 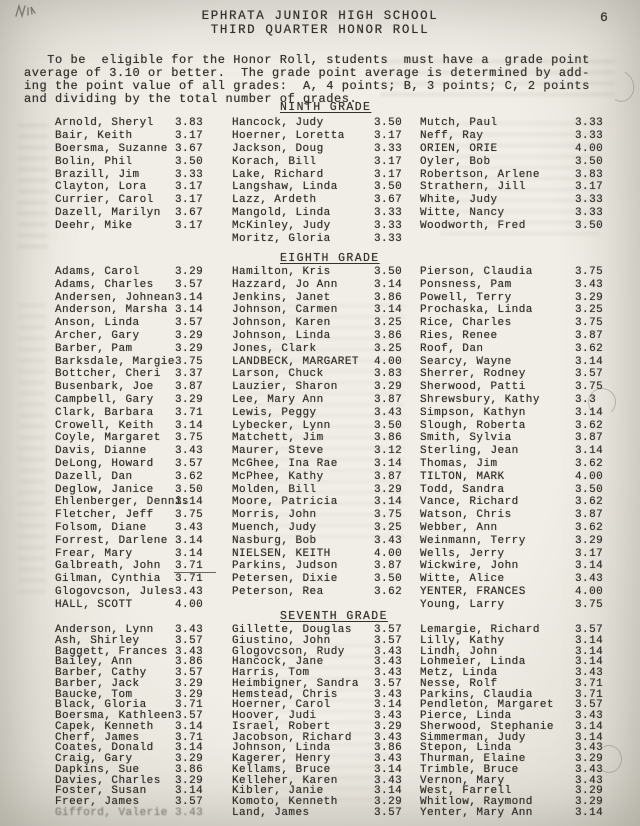 I want to click on honor-roll-row: McKinley, Judy 3.33, so click(x=320, y=226).